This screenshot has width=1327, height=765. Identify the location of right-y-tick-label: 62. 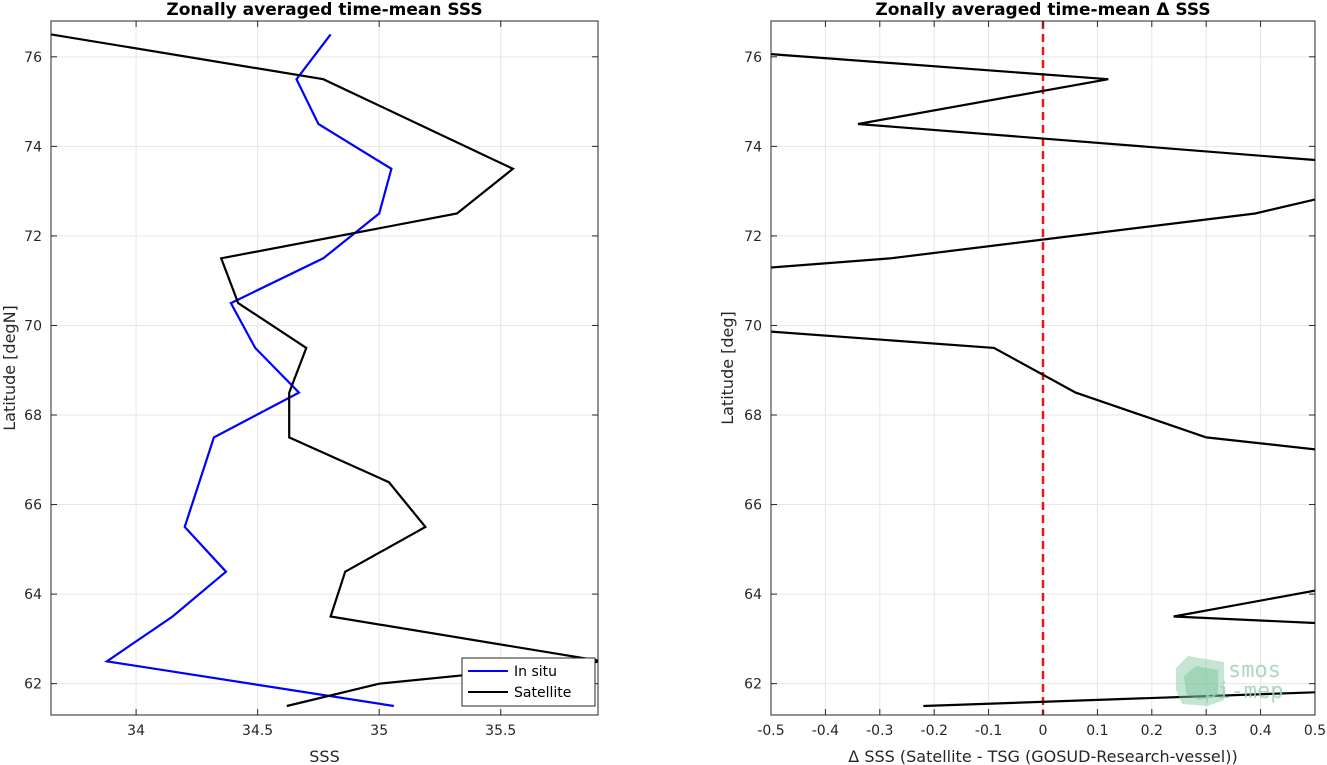
(753, 685).